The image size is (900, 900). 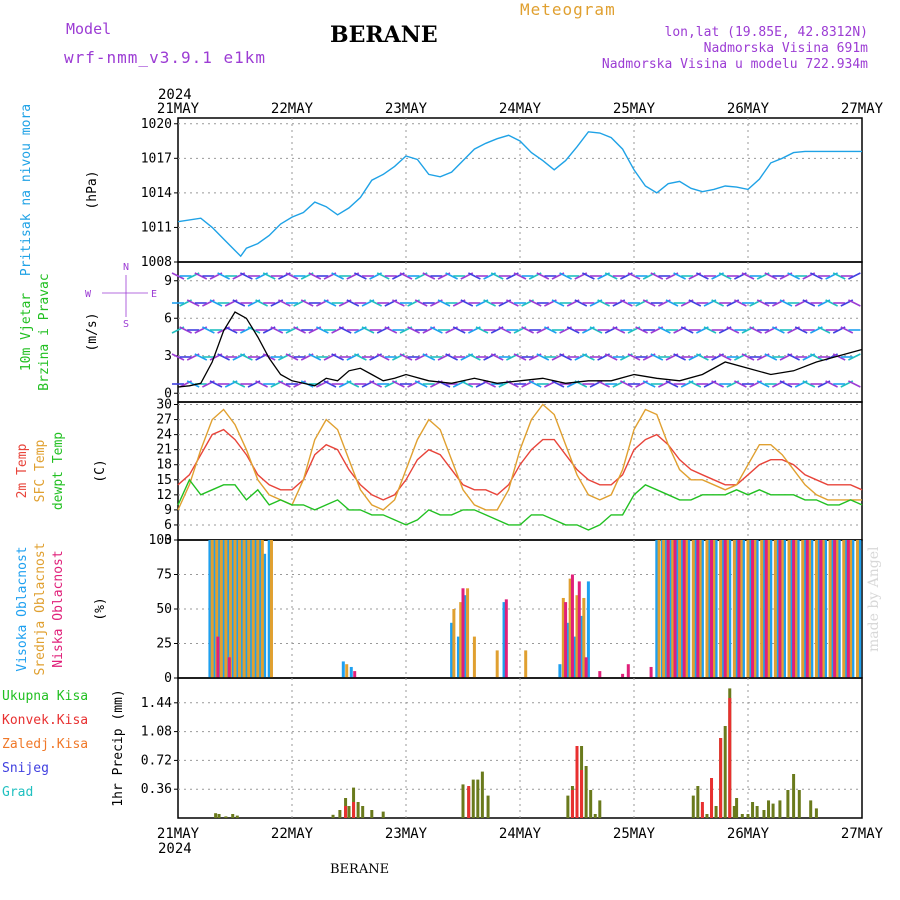 What do you see at coordinates (766, 32) in the screenshot?
I see `coords-label: lon,lat (19.85E, 42.8312N)` at bounding box center [766, 32].